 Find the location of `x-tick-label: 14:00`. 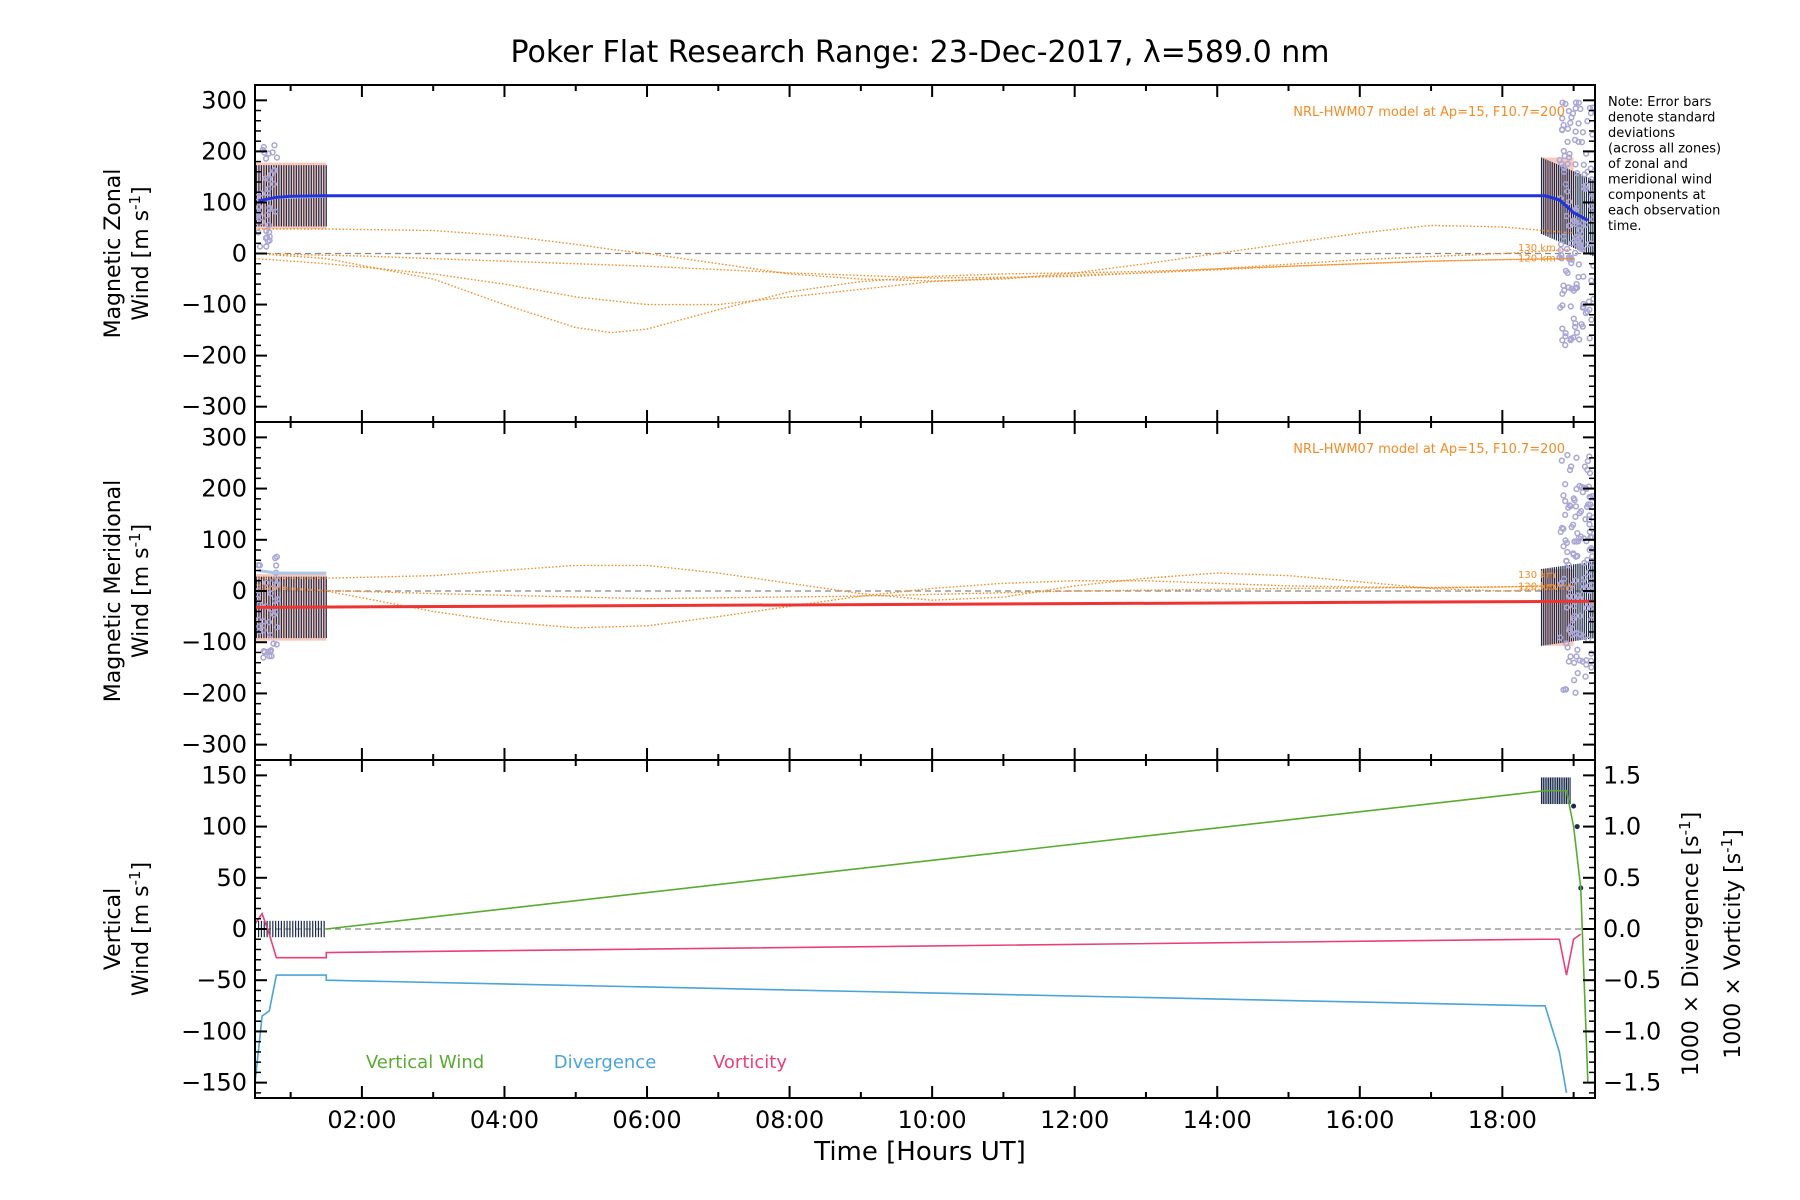

x-tick-label: 14:00 is located at coordinates (1217, 1120).